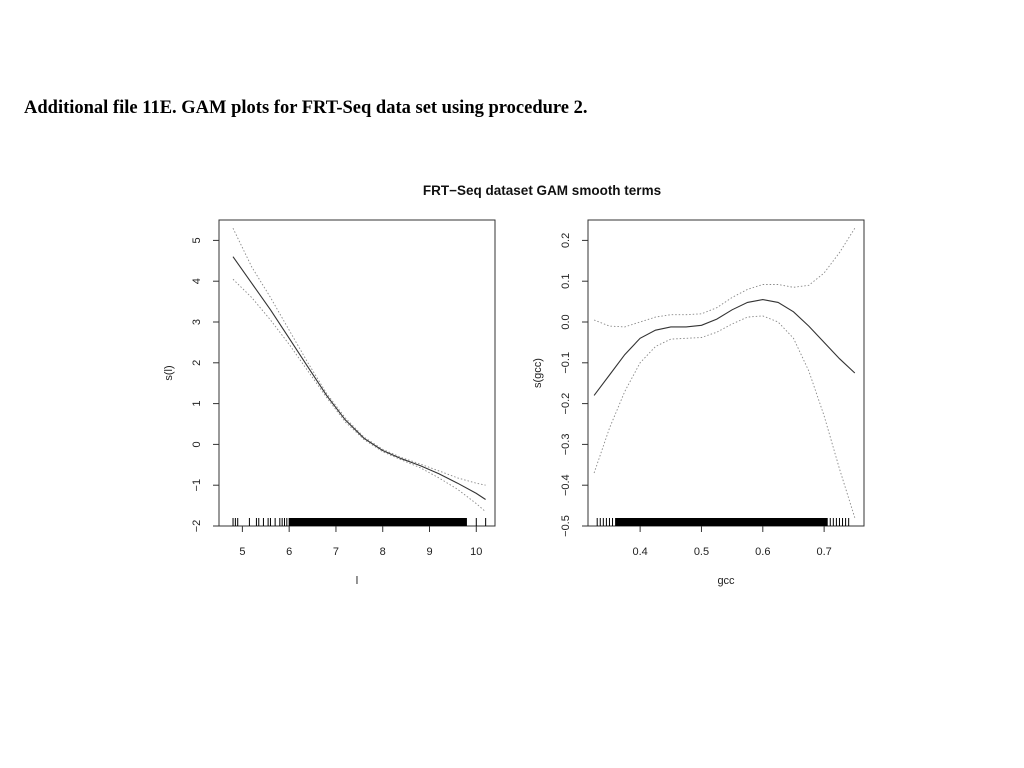 The height and width of the screenshot is (768, 1024). I want to click on y-tick-label: −1, so click(197, 485).